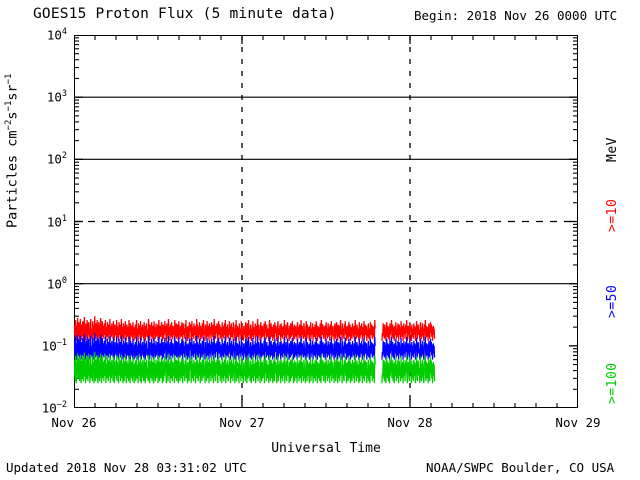 The image size is (640, 480). I want to click on x-tick-label: Nov 29, so click(578, 422).